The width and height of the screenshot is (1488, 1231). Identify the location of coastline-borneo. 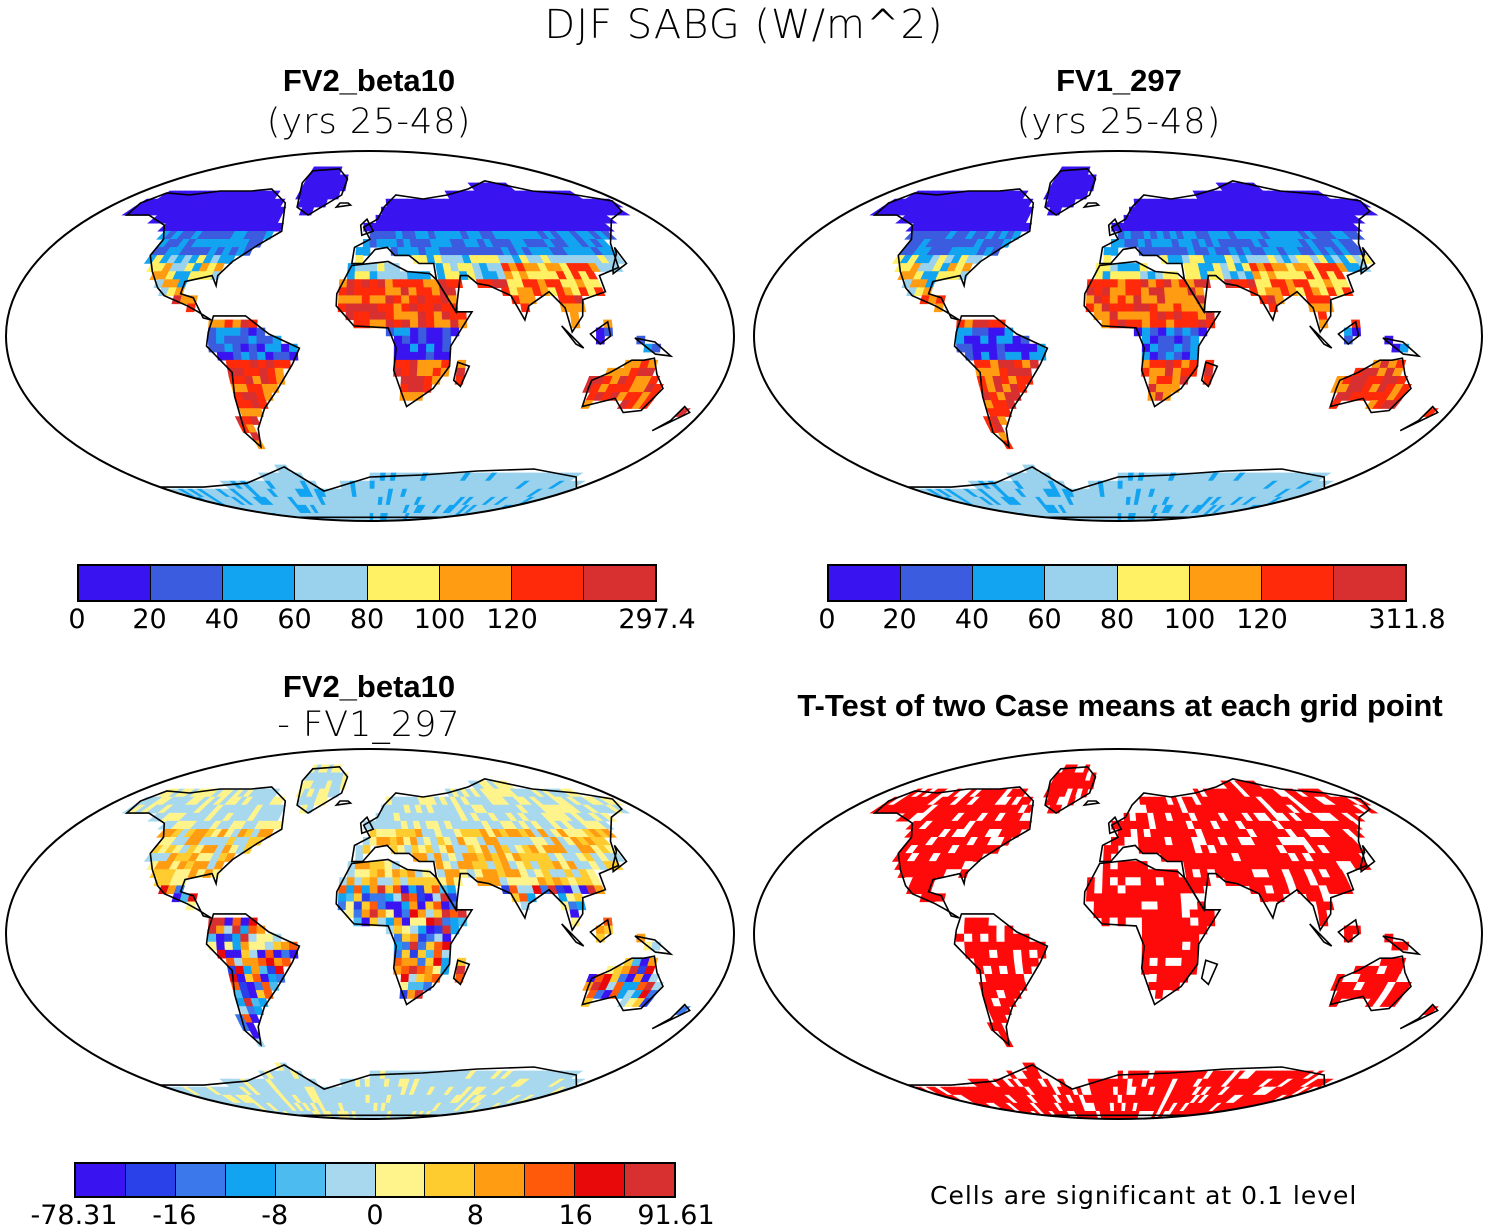
(600, 333).